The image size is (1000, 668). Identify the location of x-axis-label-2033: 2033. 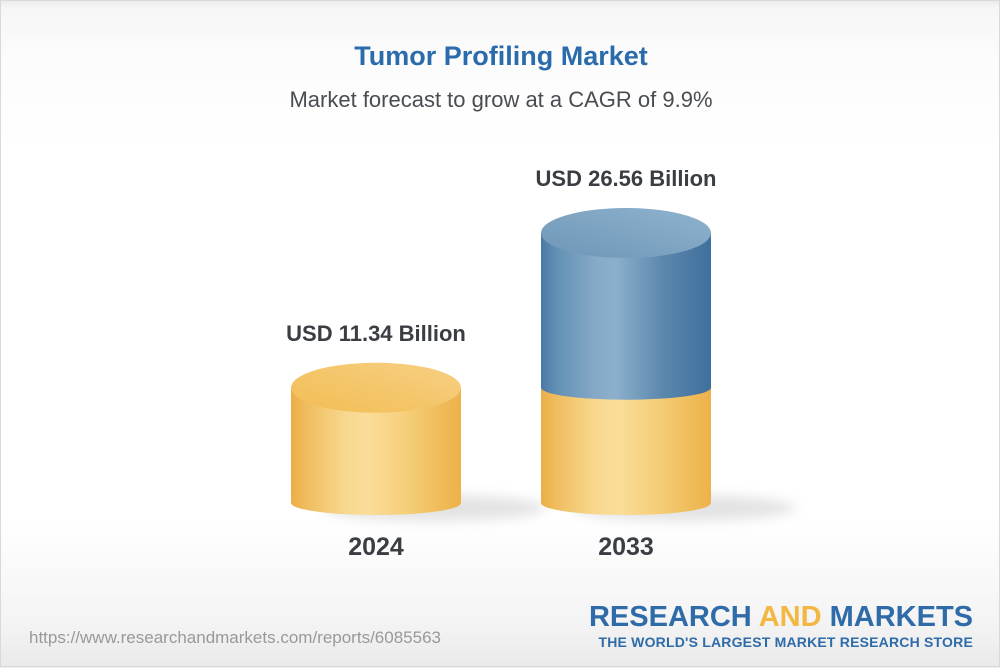
(626, 547).